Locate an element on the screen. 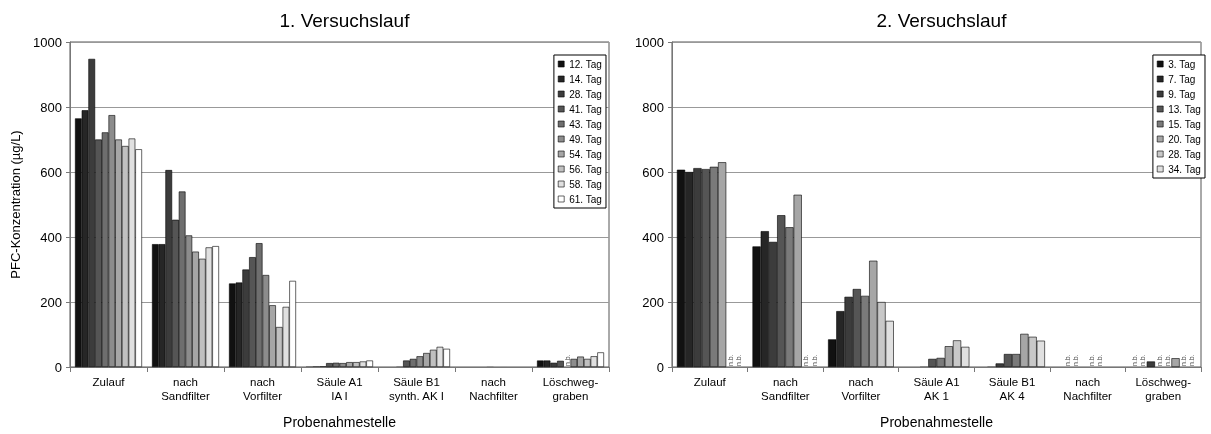 The width and height of the screenshot is (1211, 434). chart-title: 2. Versuchslauf is located at coordinates (942, 20).